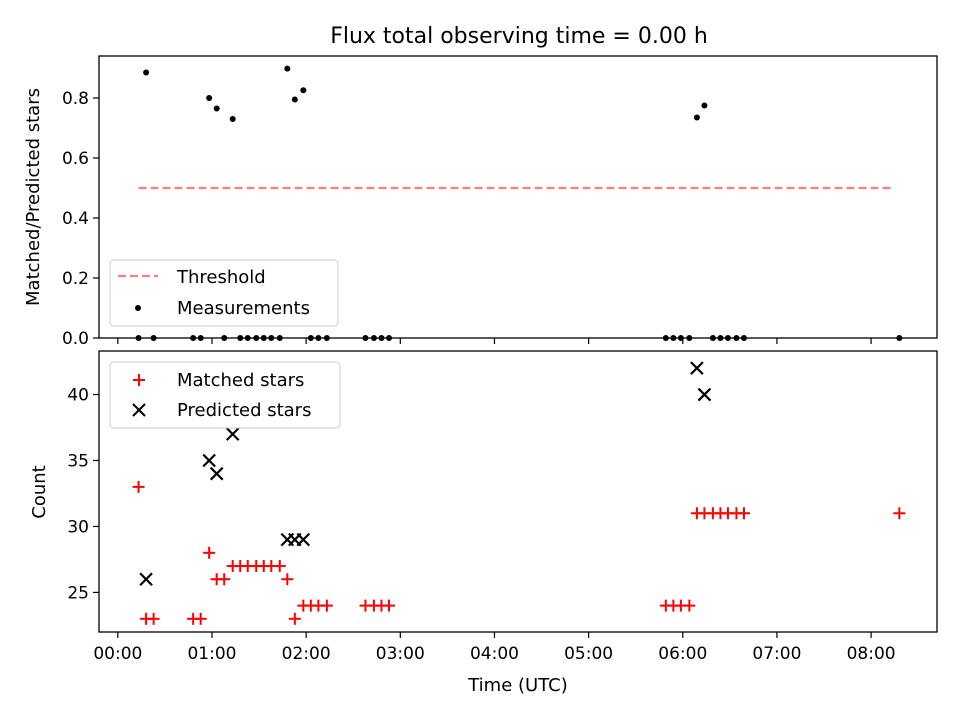  What do you see at coordinates (588, 654) in the screenshot?
I see `count-xtick-label: 05:00` at bounding box center [588, 654].